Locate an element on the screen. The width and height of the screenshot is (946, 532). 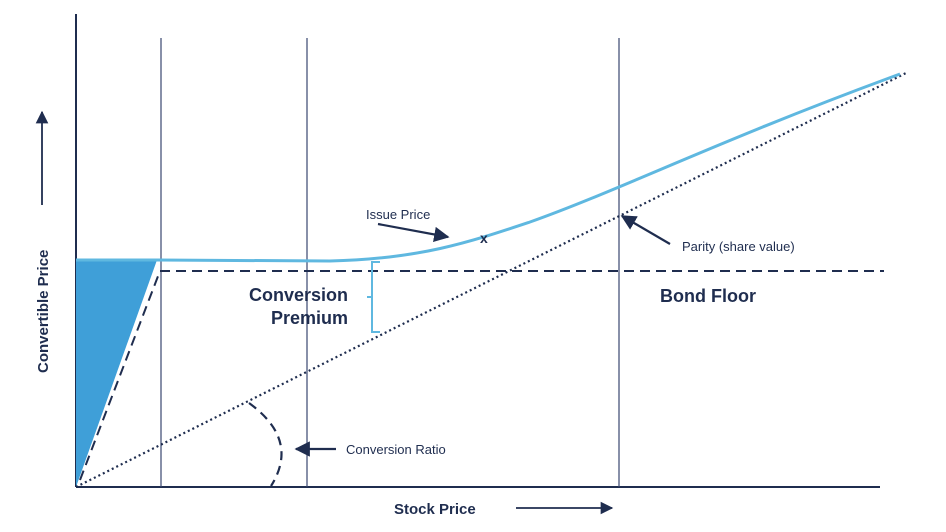
issue-price-label: Issue Price is located at coordinates (398, 214).